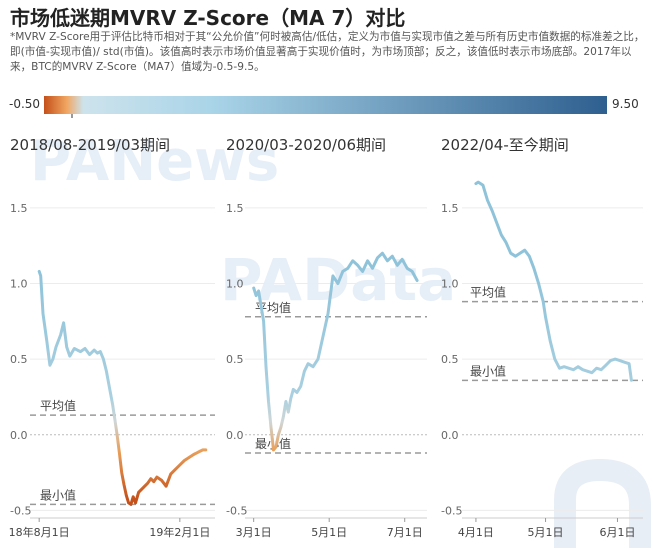  I want to click on x-tick-label: 6月1日, so click(617, 532).